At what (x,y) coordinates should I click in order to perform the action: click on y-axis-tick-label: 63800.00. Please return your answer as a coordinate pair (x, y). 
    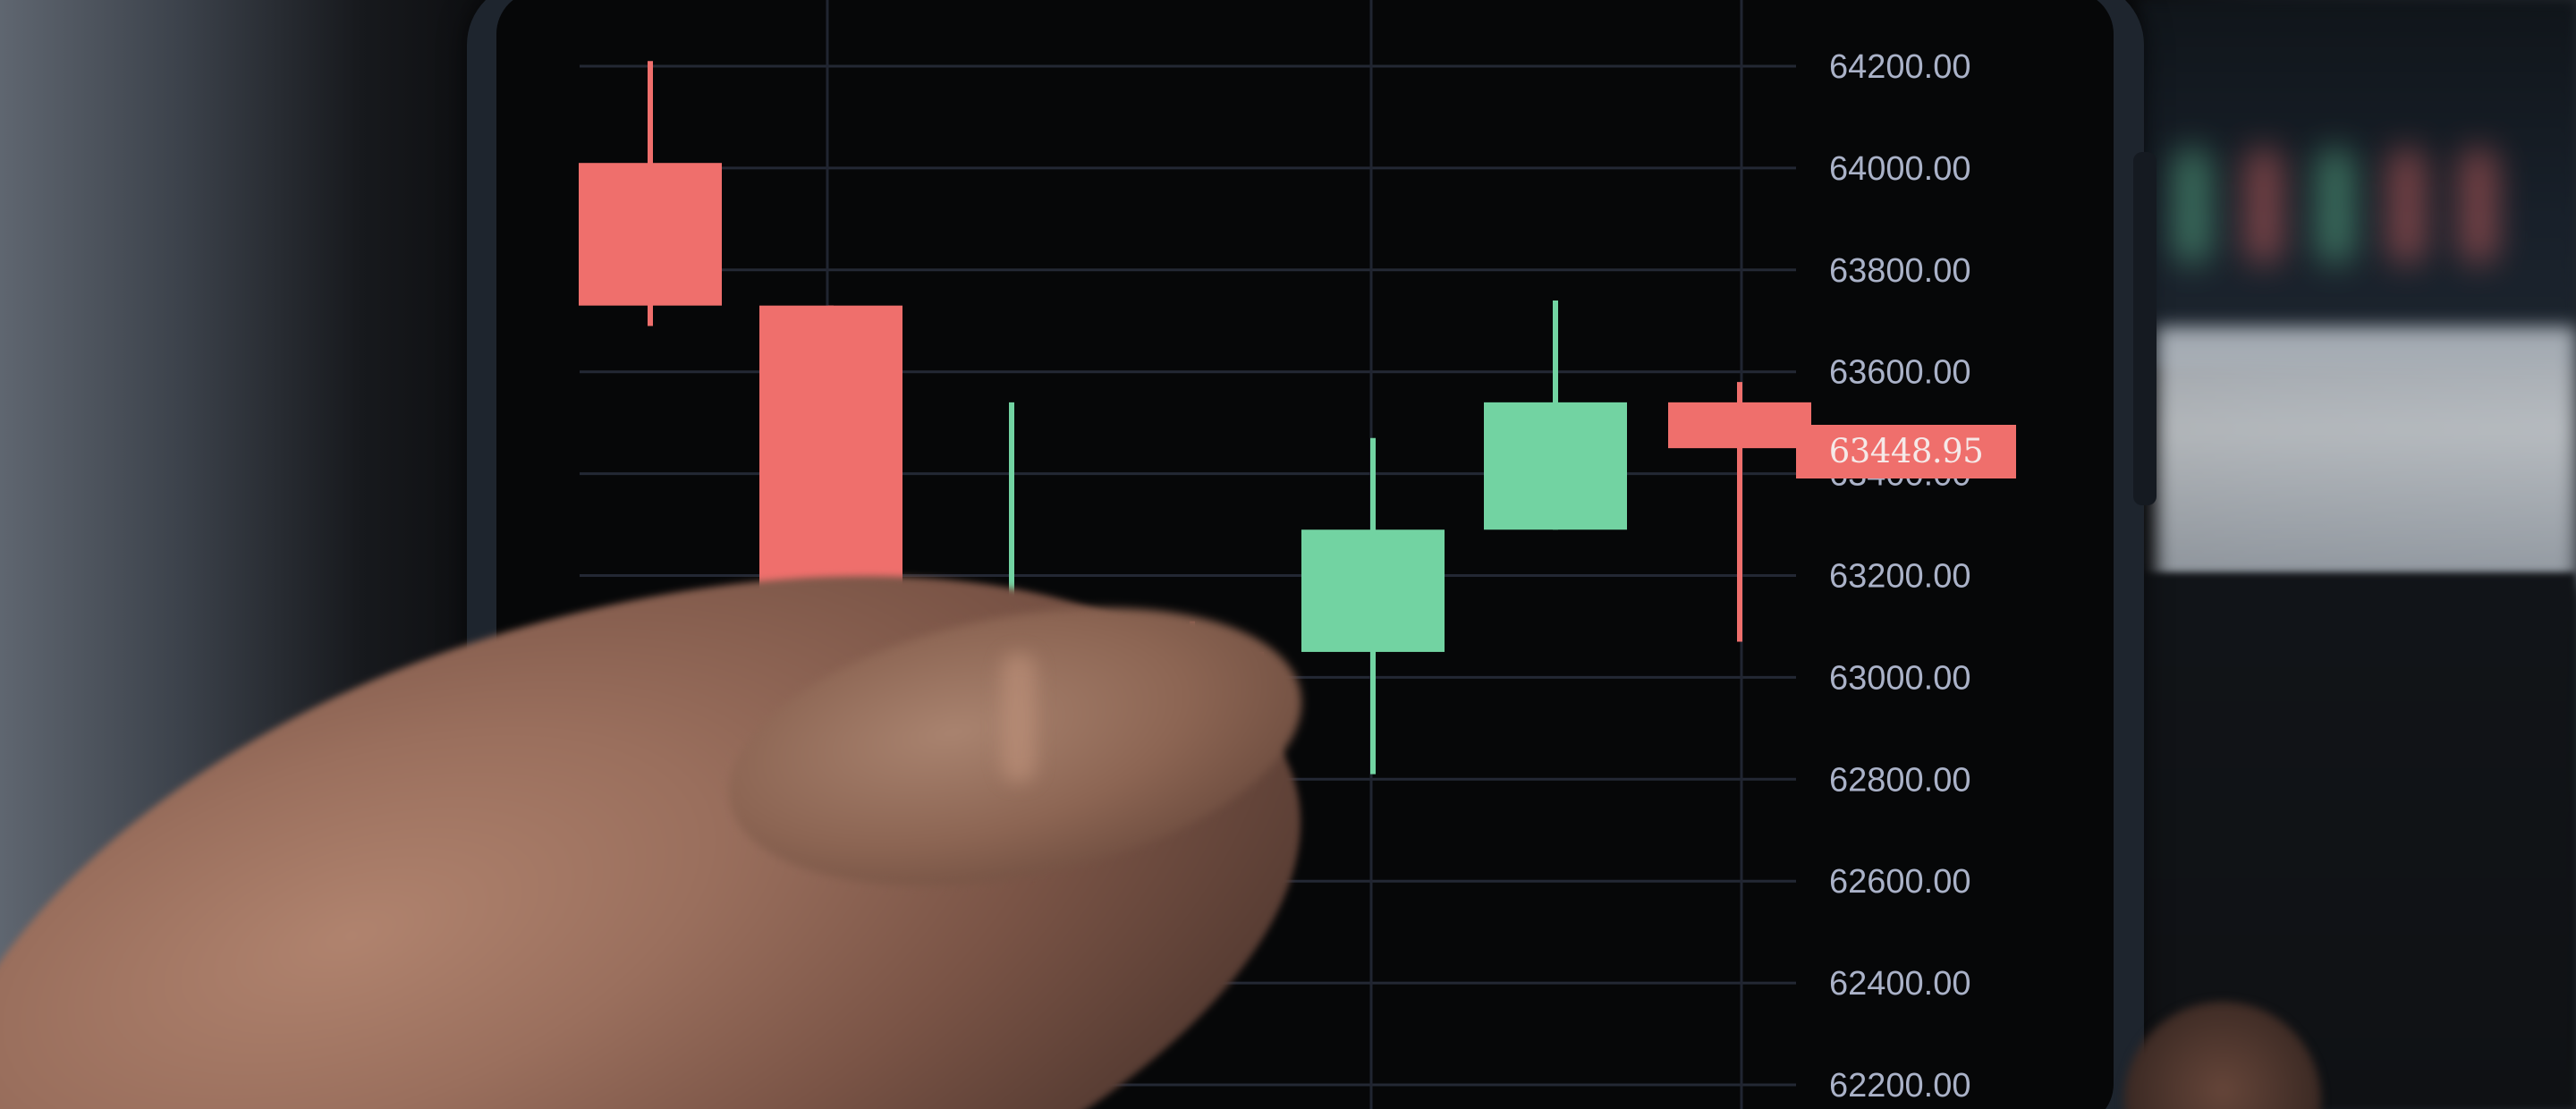
    Looking at the image, I should click on (1900, 271).